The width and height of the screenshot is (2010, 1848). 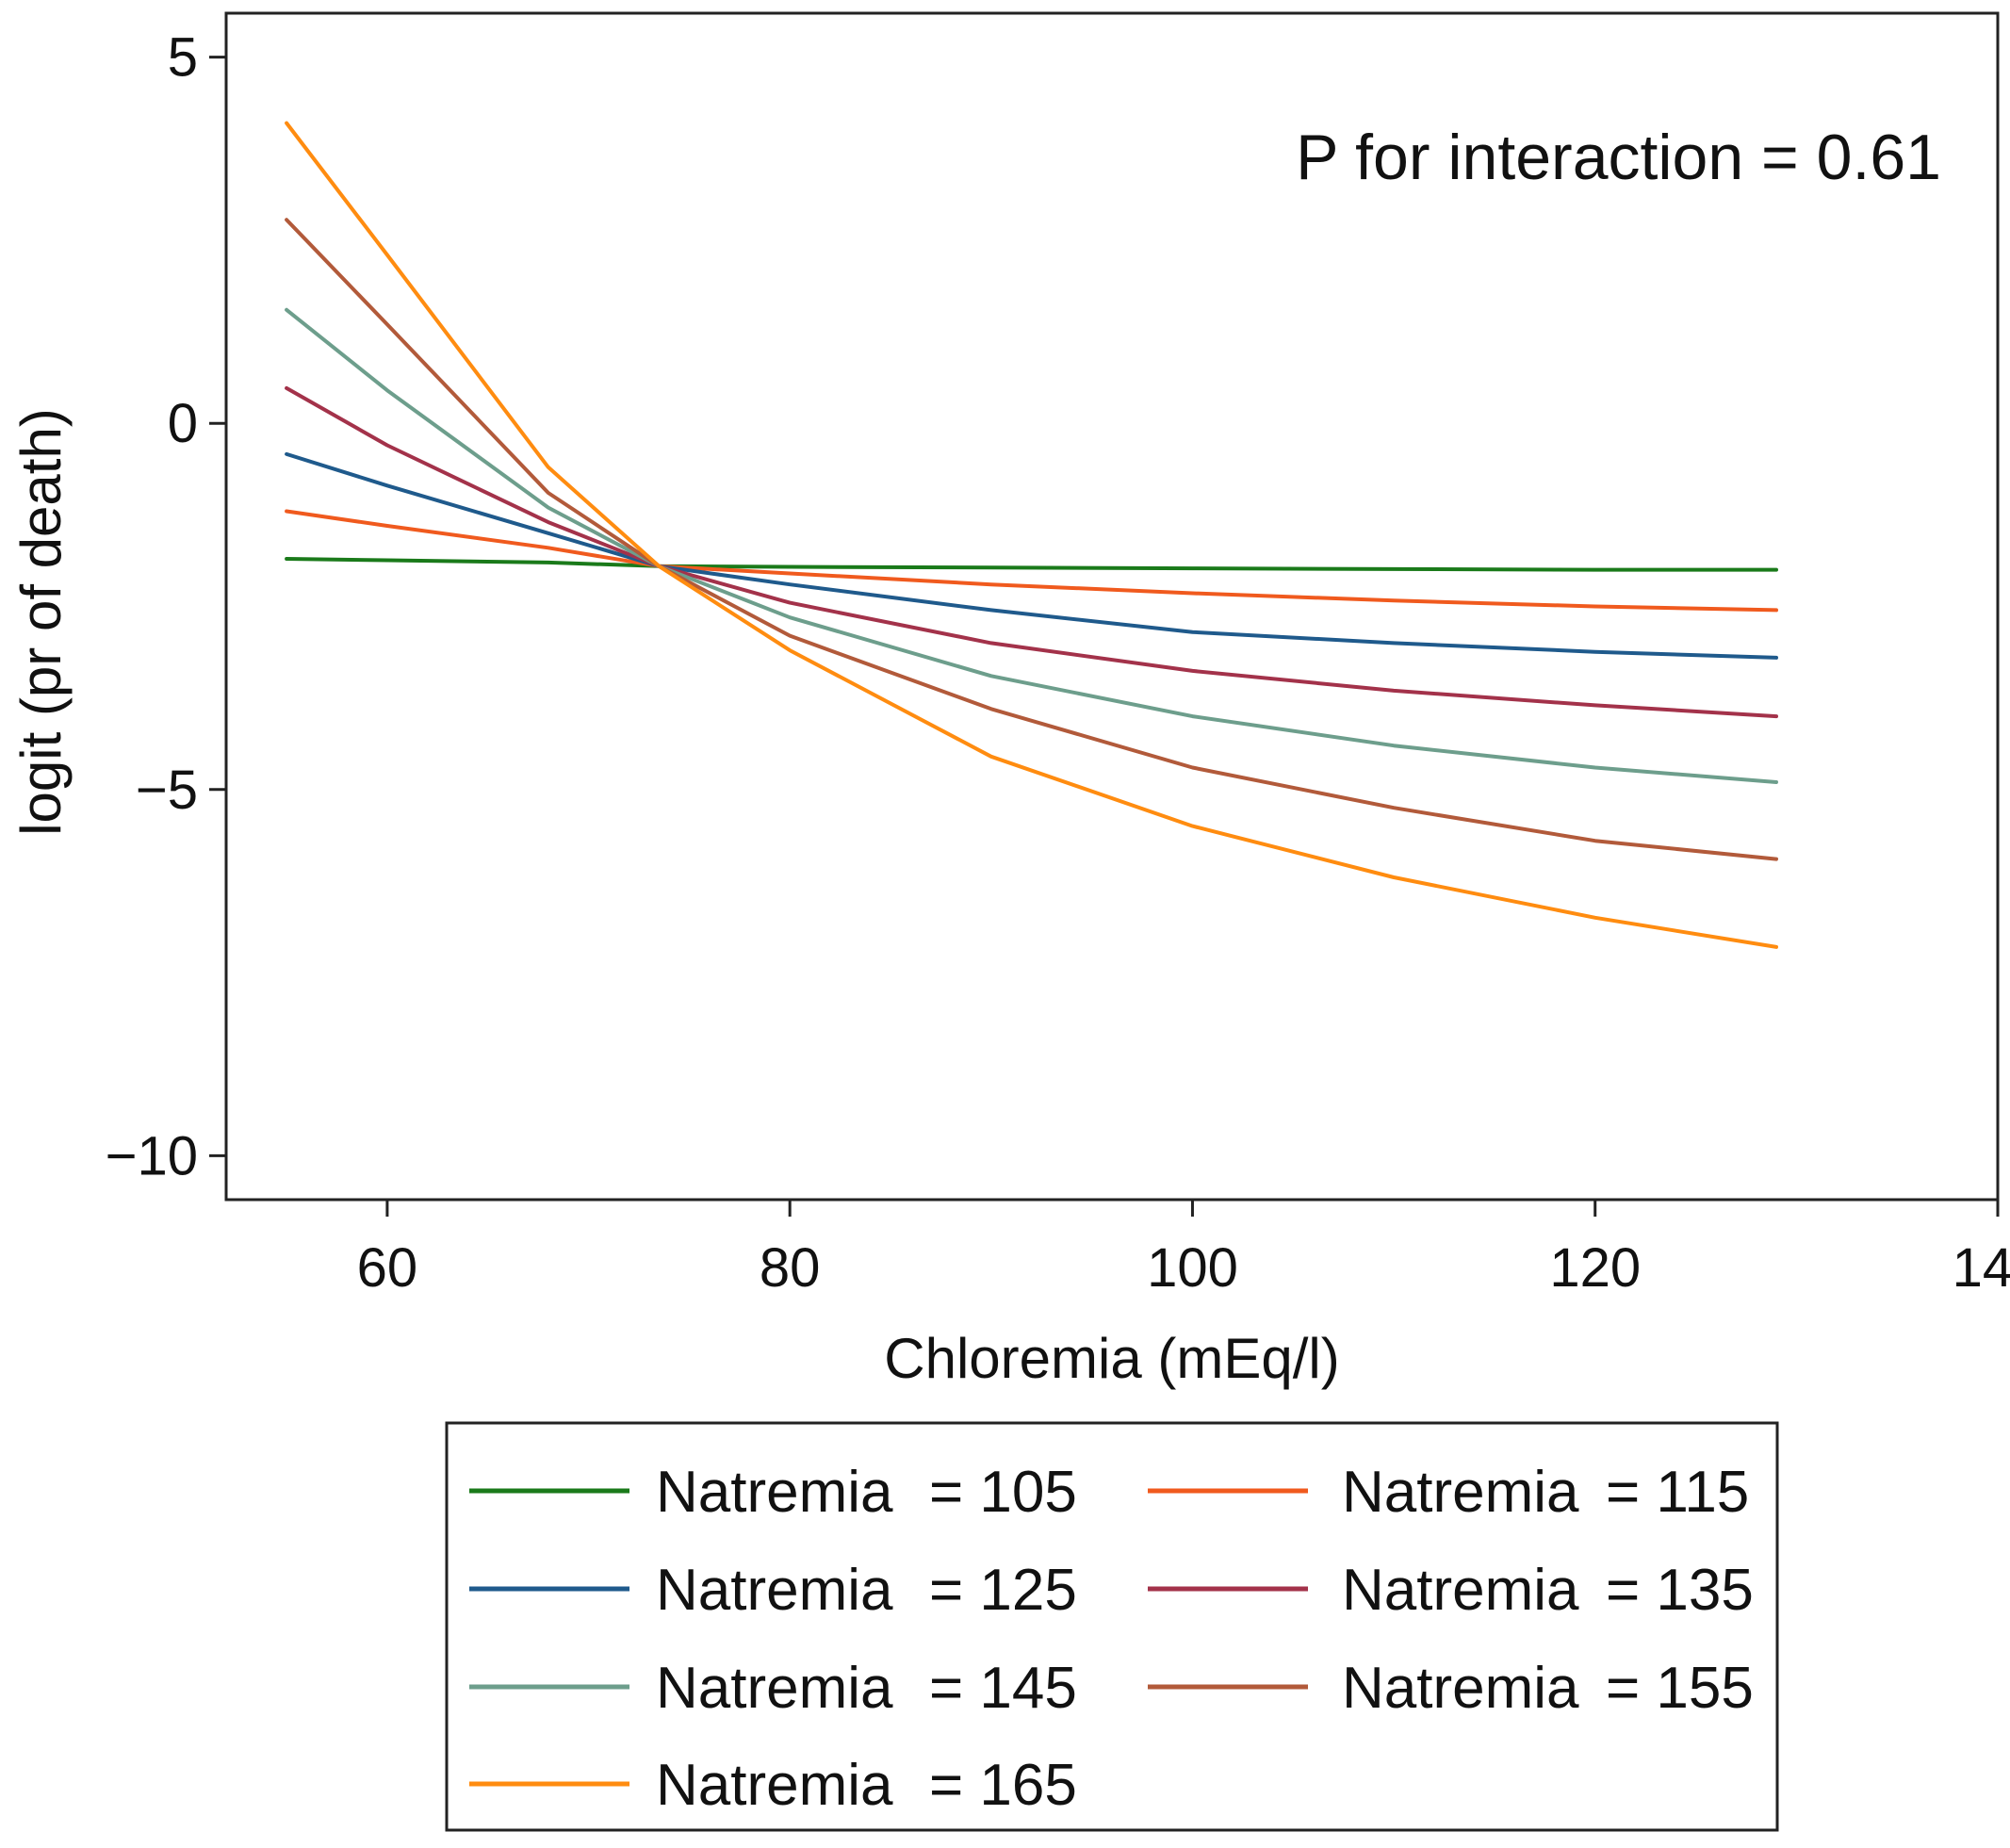 I want to click on x-tick-label: 80, so click(x=790, y=1268).